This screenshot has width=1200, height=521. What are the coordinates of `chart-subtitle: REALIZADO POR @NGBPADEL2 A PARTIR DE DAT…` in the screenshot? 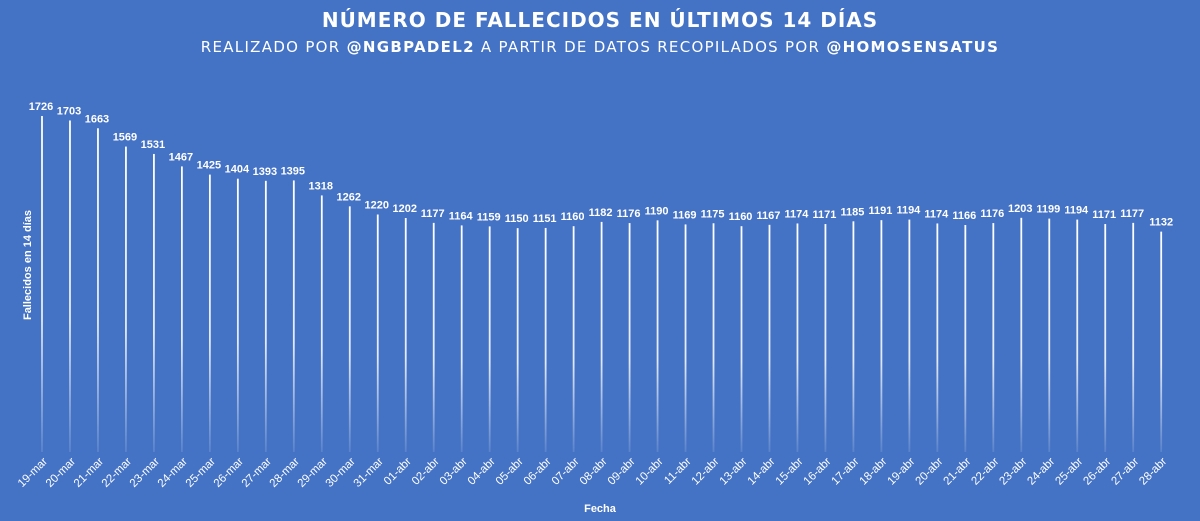 It's located at (600, 47).